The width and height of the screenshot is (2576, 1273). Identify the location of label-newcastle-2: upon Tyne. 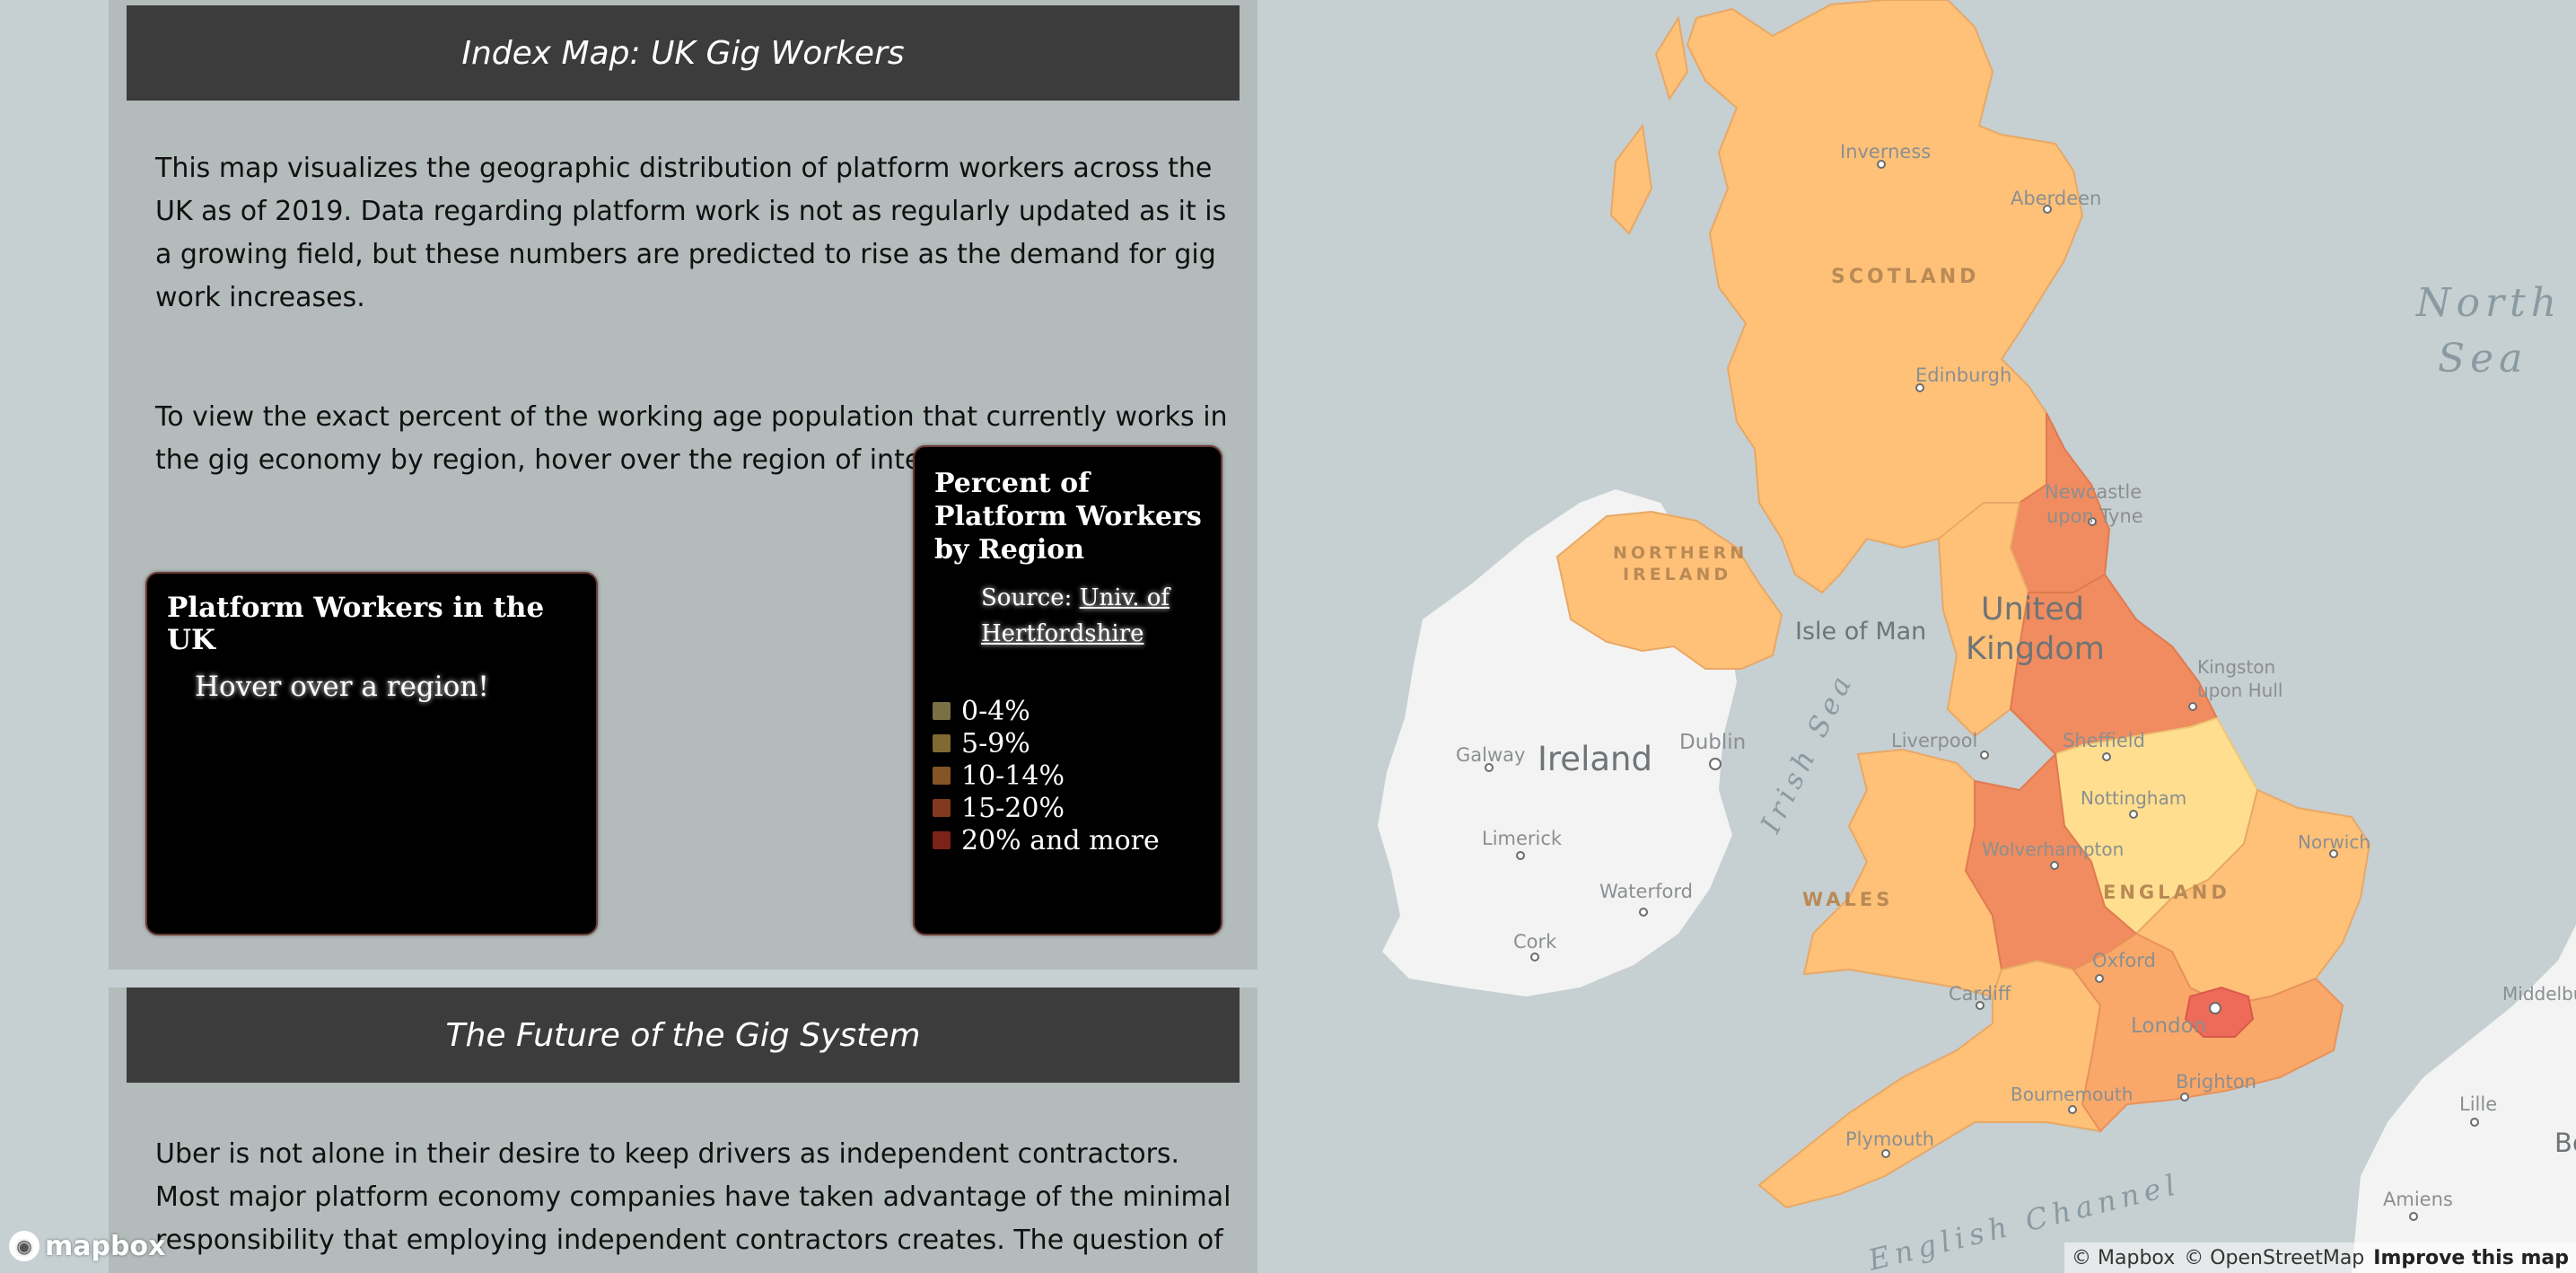
(2094, 516).